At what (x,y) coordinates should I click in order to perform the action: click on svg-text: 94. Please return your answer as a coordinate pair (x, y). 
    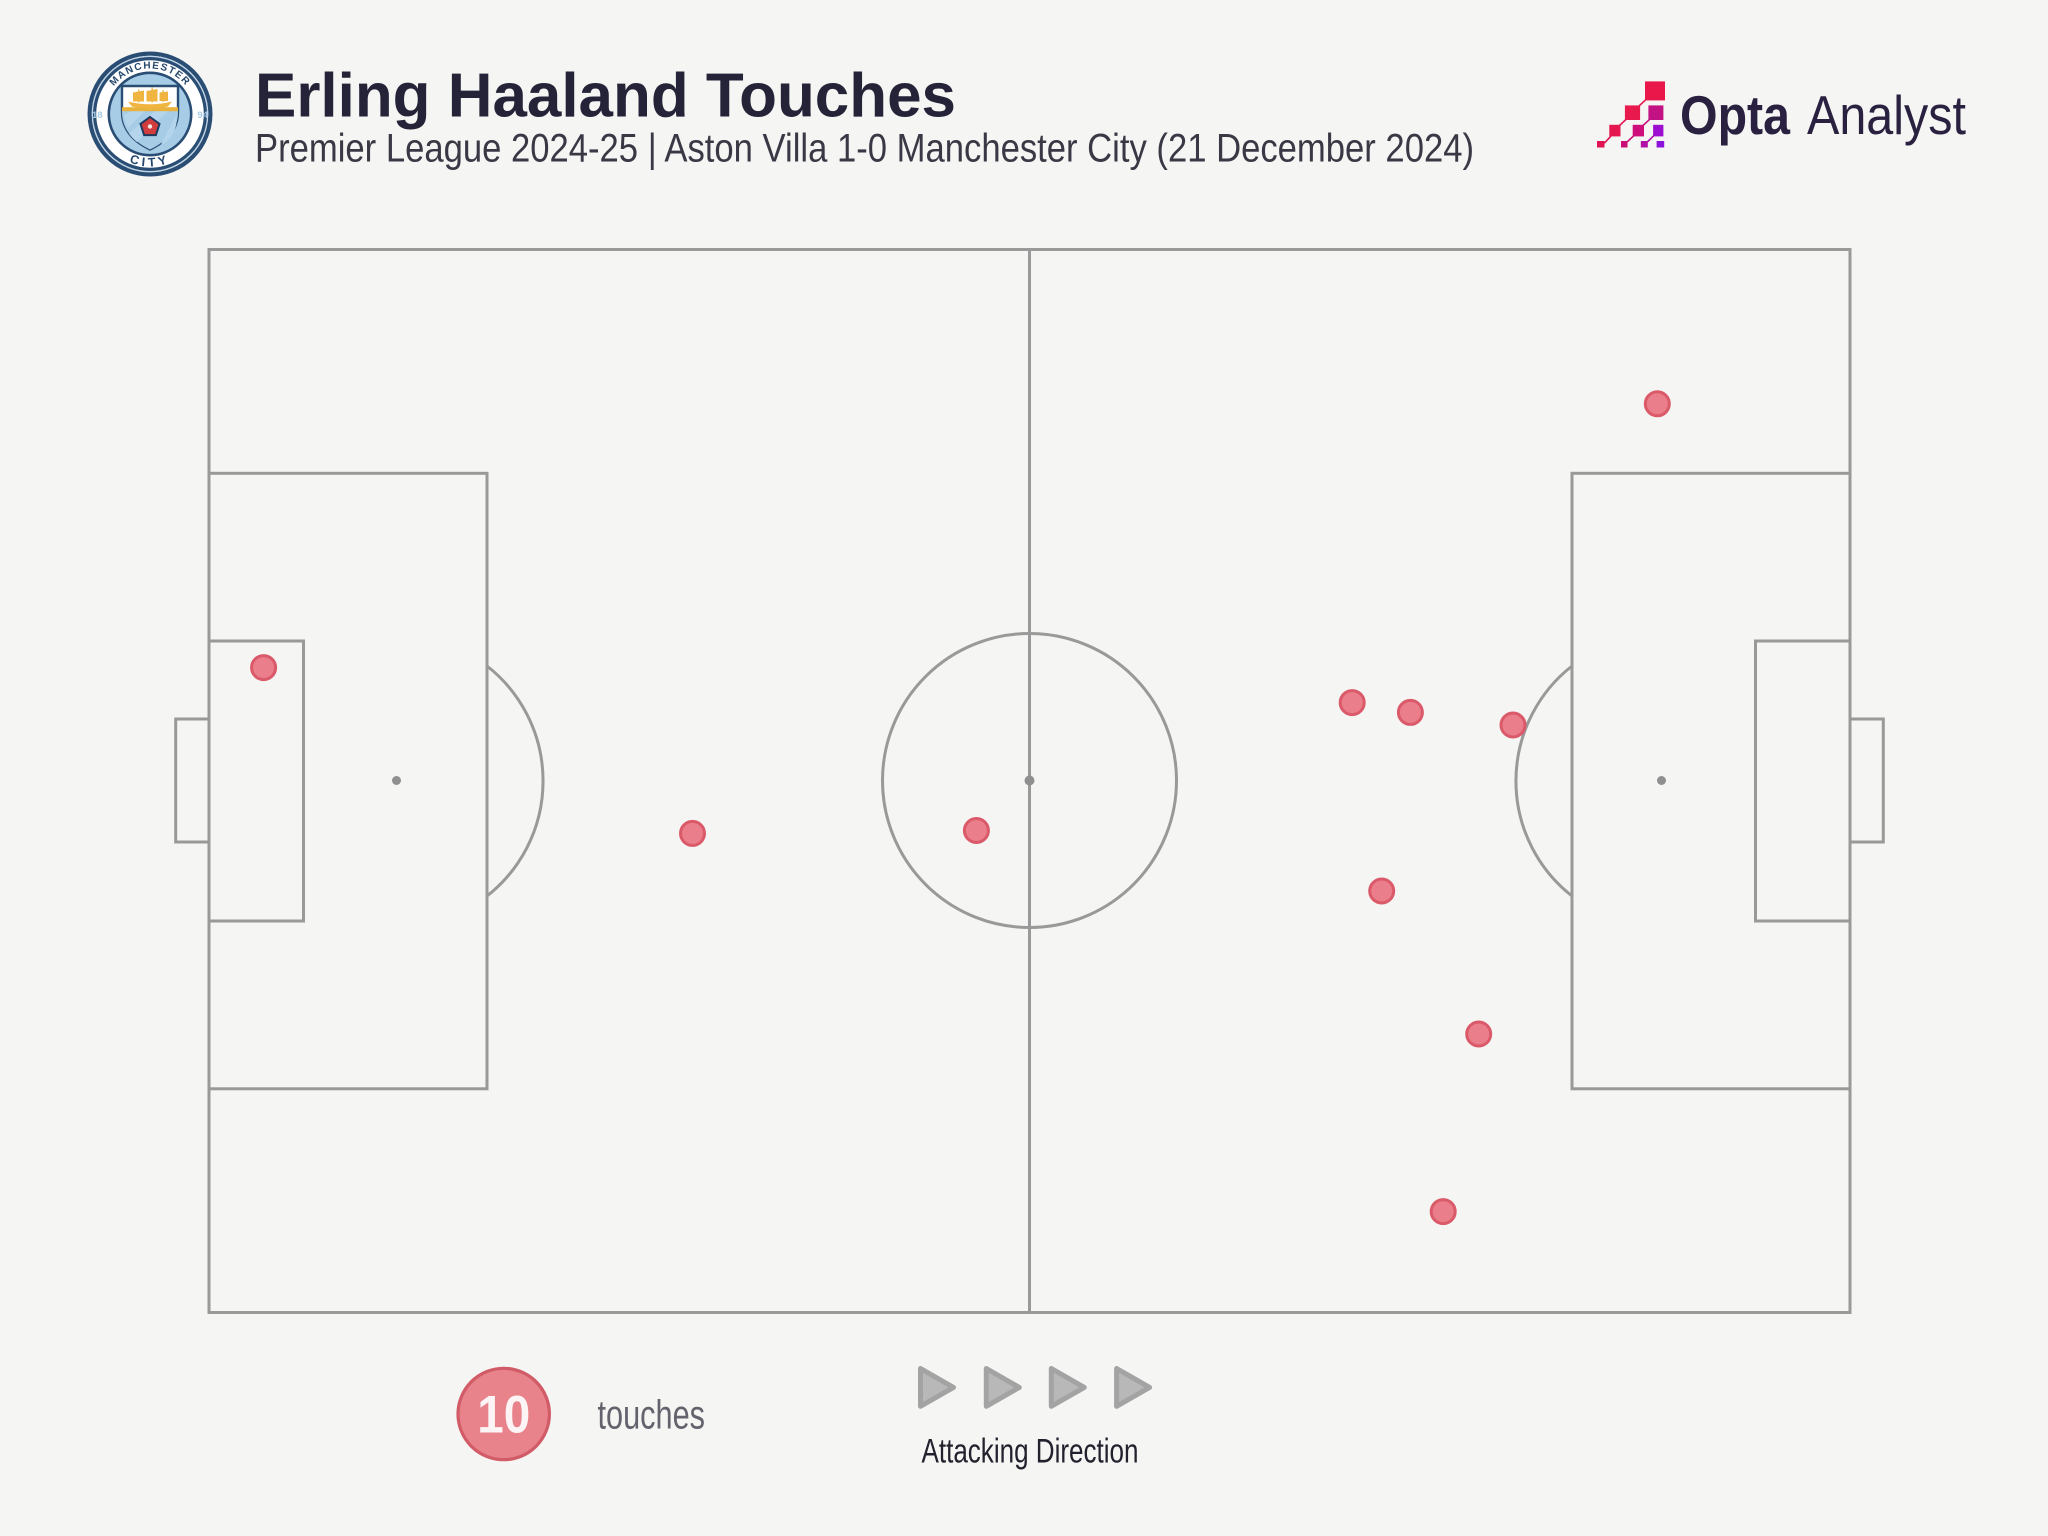
    Looking at the image, I should click on (202, 115).